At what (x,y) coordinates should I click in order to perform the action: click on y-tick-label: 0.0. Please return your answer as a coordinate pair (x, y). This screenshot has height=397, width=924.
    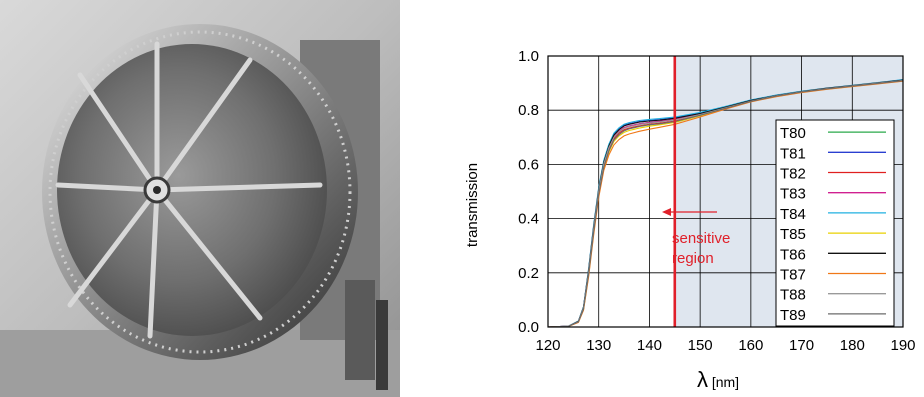
    Looking at the image, I should click on (528, 327).